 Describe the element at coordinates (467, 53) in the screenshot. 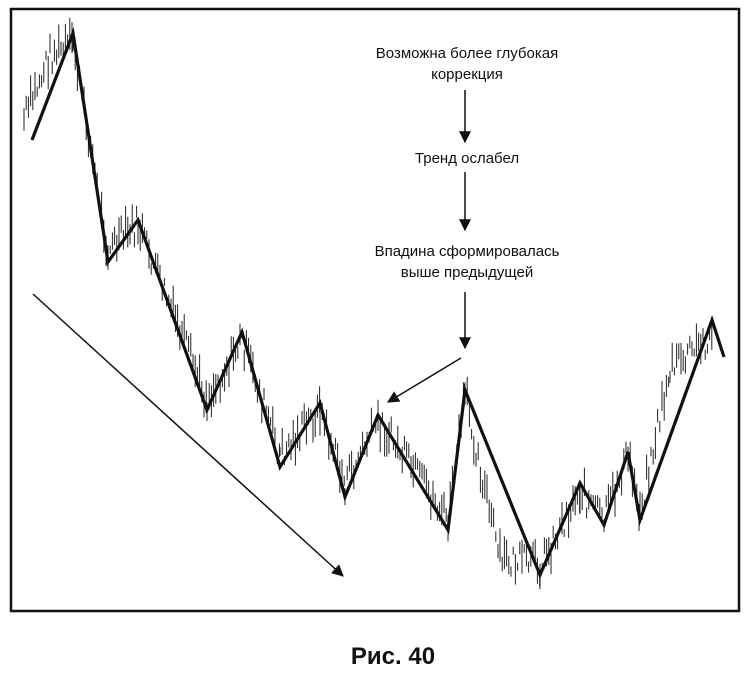

I see `annotation: Возможна более глубокая` at that location.